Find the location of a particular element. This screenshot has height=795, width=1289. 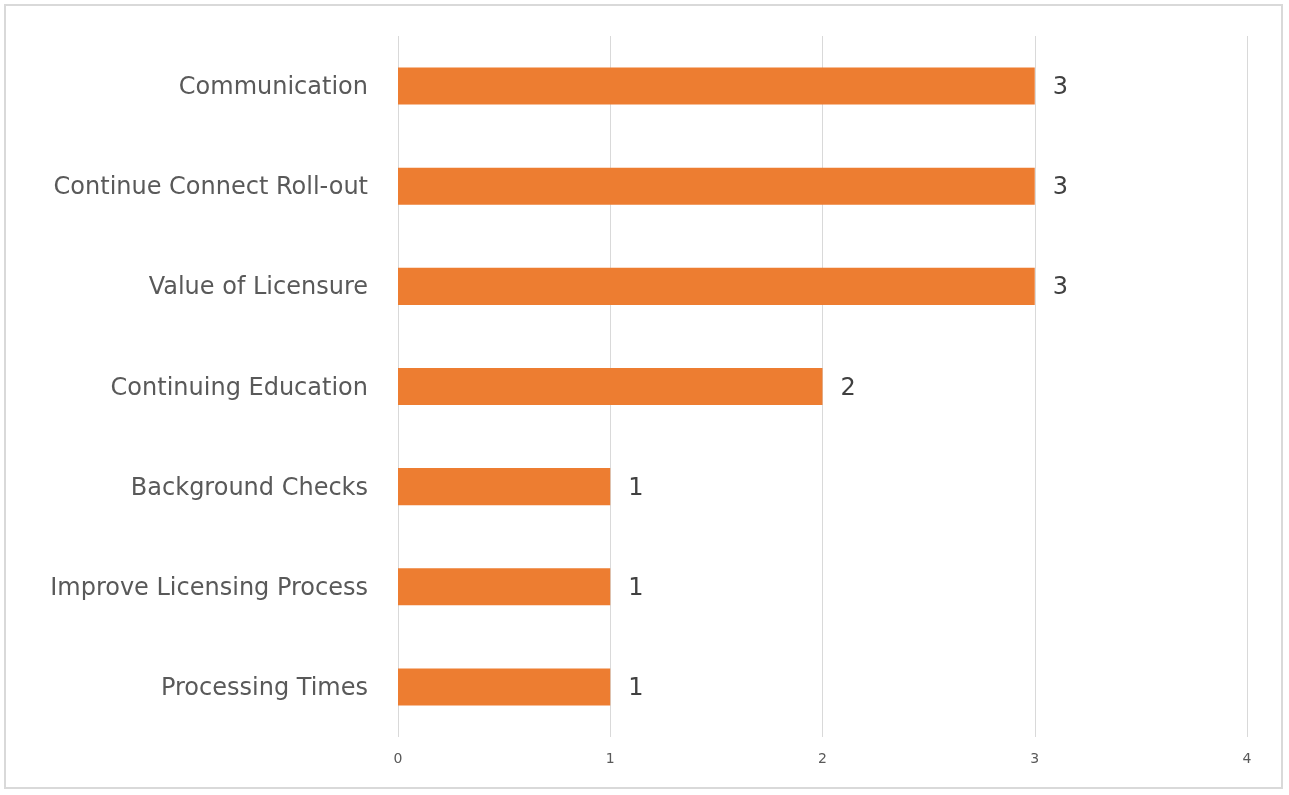

y-tick-label: Communication is located at coordinates (273, 86).